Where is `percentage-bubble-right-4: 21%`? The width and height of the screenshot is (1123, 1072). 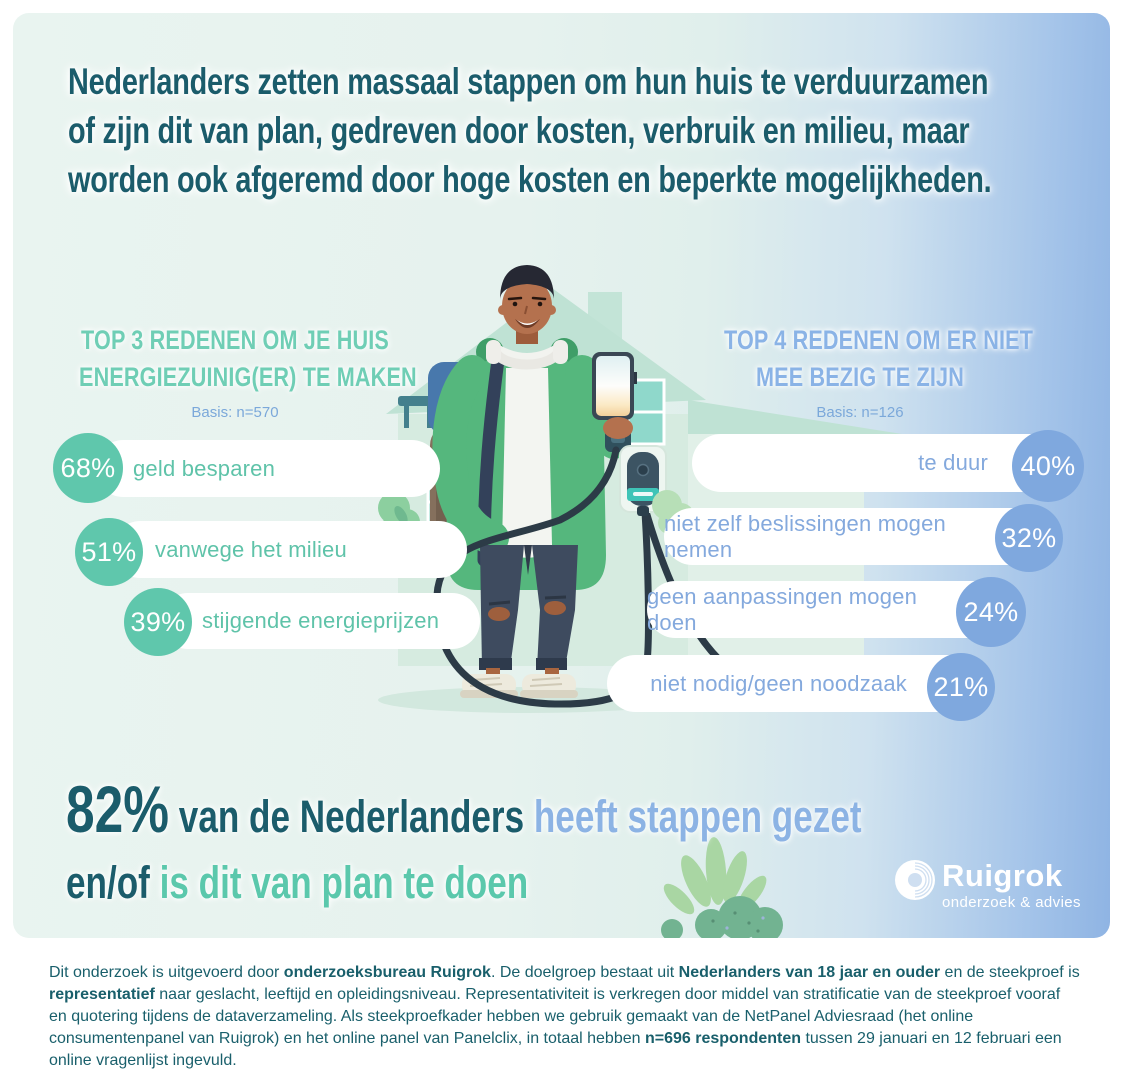 percentage-bubble-right-4: 21% is located at coordinates (961, 687).